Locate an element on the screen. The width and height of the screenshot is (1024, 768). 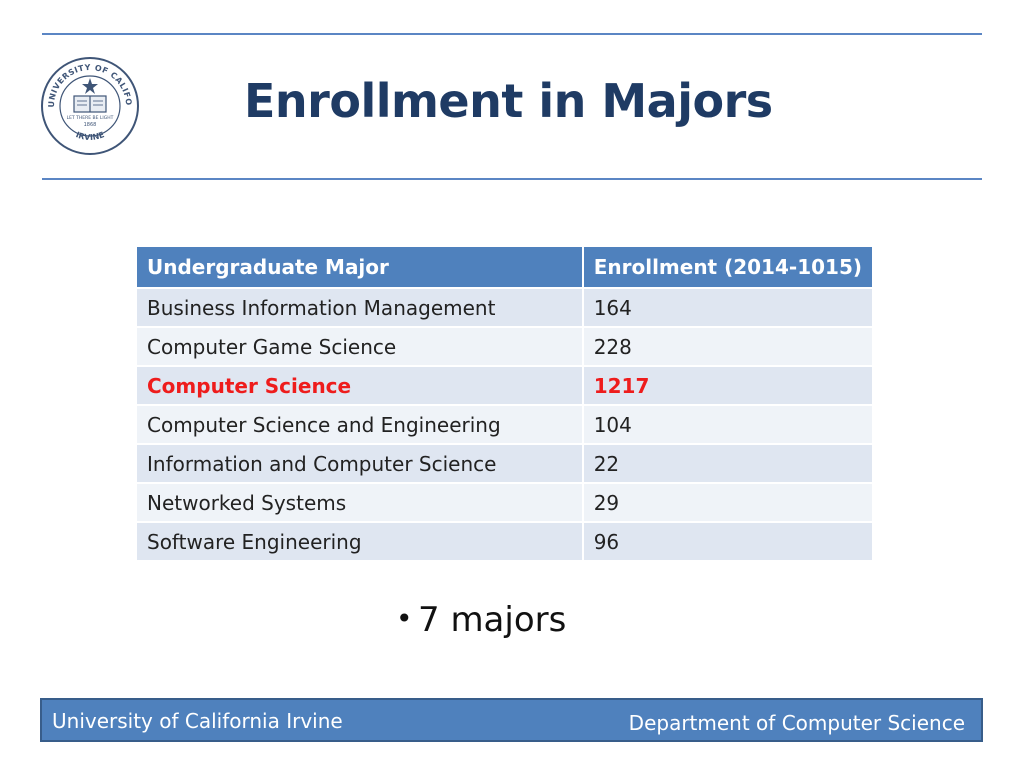
slide-title: Enrollment in Majors is located at coordinates (508, 101).